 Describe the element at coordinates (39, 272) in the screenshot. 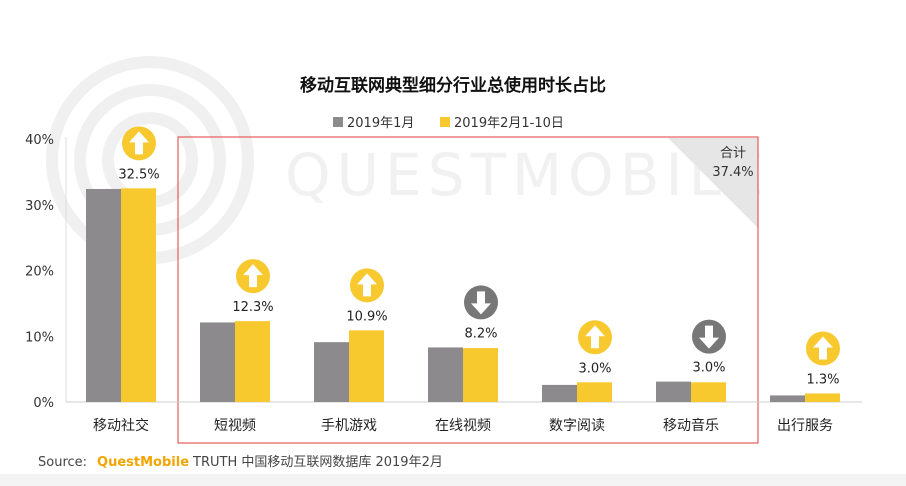

I see `y-tick-label: 20%` at that location.